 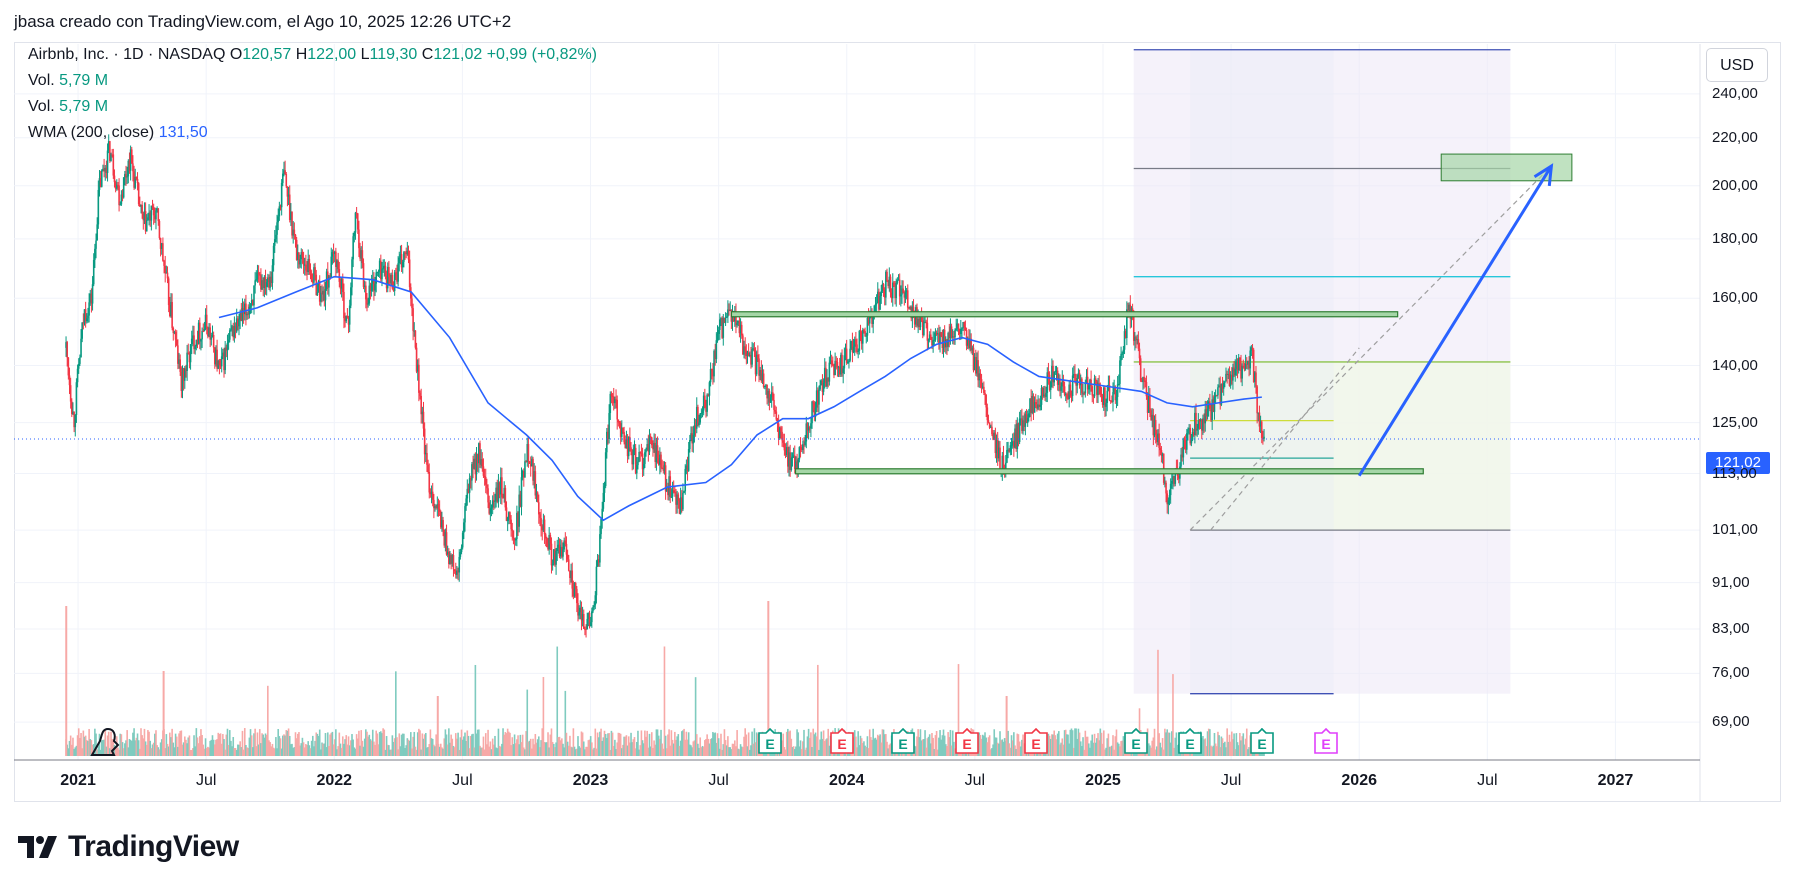 I want to click on legend-symbol: Airbnb, Inc. · 1D · NASDAQ, so click(x=127, y=54).